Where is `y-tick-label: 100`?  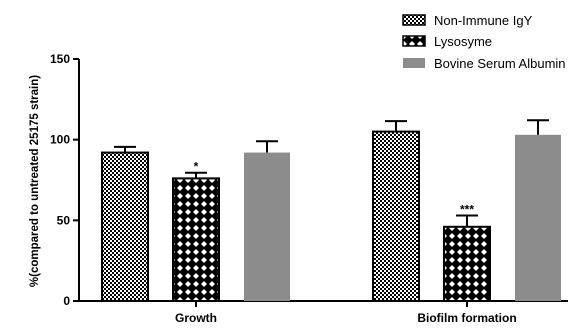 y-tick-label: 100 is located at coordinates (60, 140).